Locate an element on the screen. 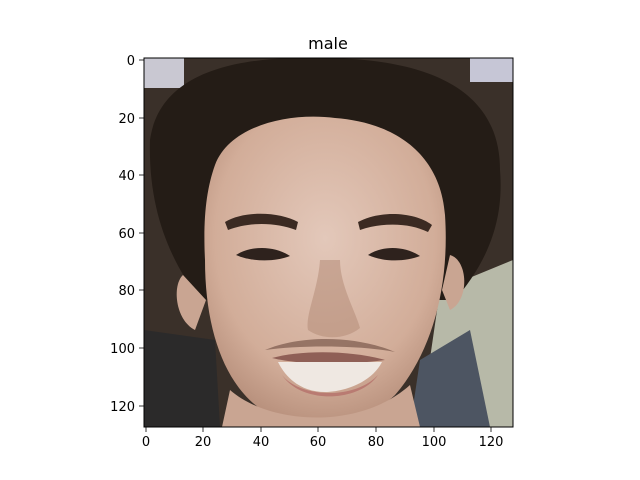  y-tick: 0 is located at coordinates (135, 61).